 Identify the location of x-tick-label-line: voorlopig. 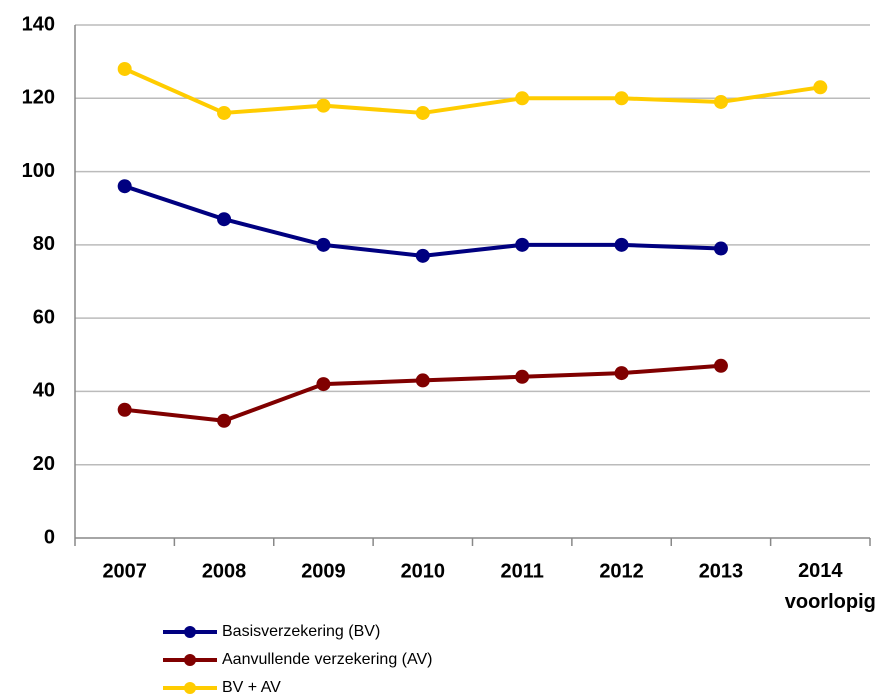
(830, 602).